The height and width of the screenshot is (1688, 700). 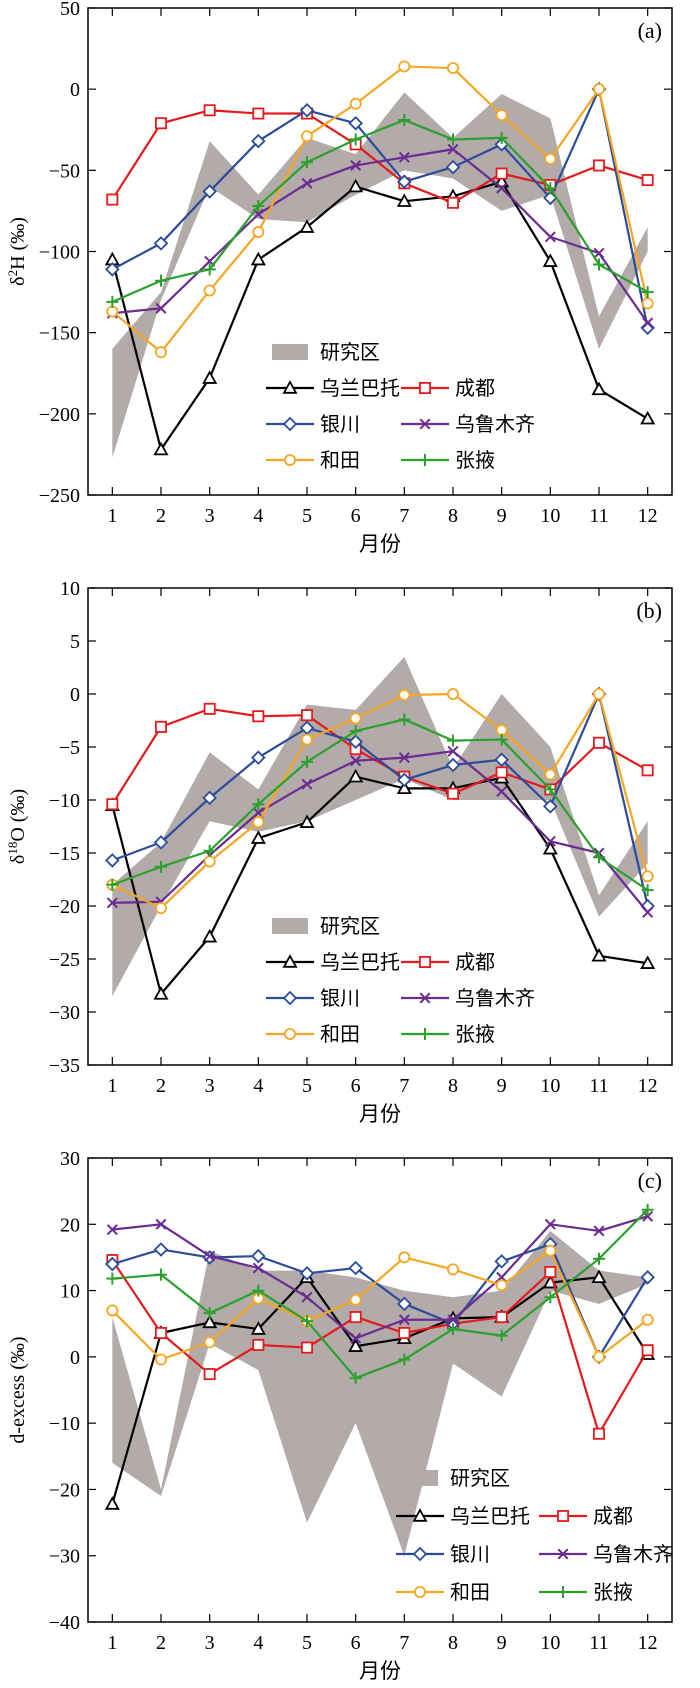 I want to click on panel-label: (b), so click(x=649, y=610).